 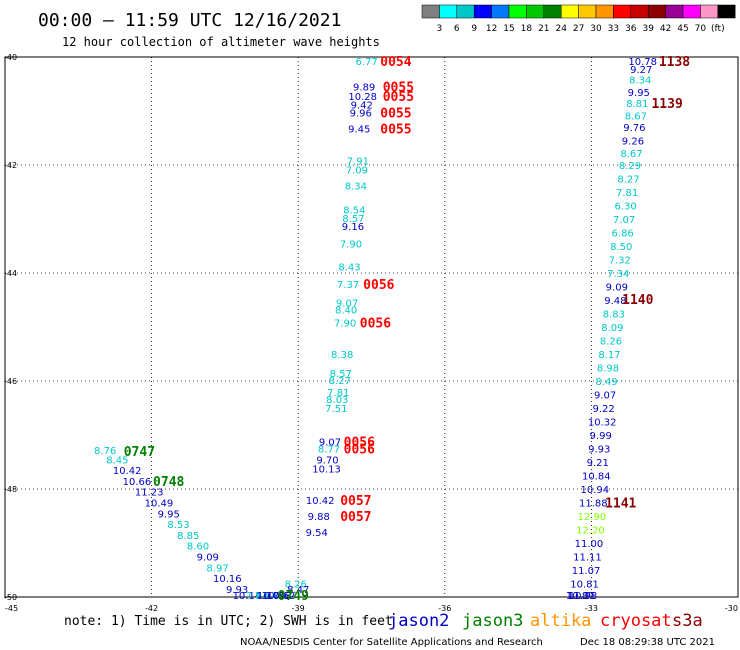 What do you see at coordinates (647, 642) in the screenshot?
I see `generated-timestamp: Dec 18 08:29:38 UTC 2021` at bounding box center [647, 642].